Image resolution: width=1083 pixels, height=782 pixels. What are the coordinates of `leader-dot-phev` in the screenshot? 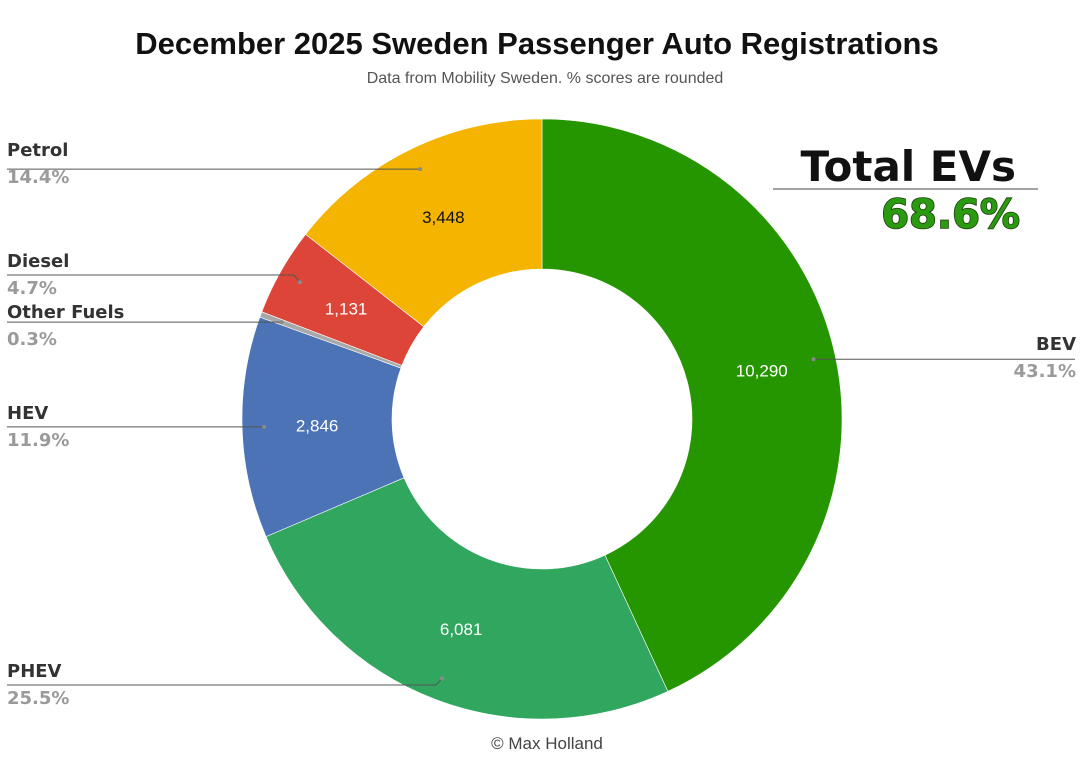 It's located at (442, 678).